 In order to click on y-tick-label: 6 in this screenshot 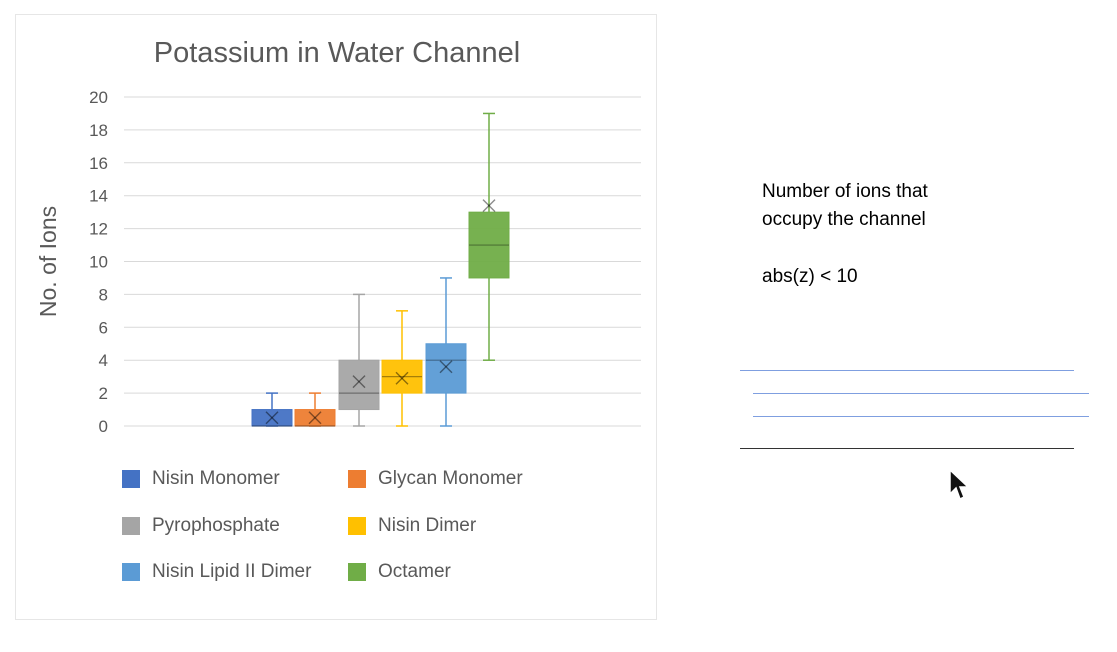, I will do `click(103, 327)`.